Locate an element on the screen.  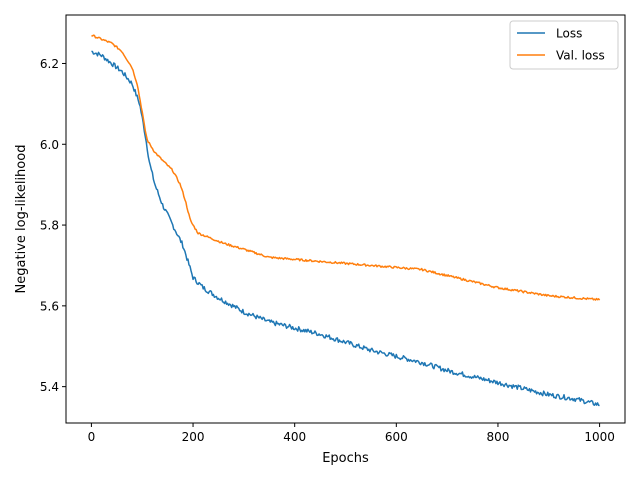
x-tick-label: 400 is located at coordinates (294, 437).